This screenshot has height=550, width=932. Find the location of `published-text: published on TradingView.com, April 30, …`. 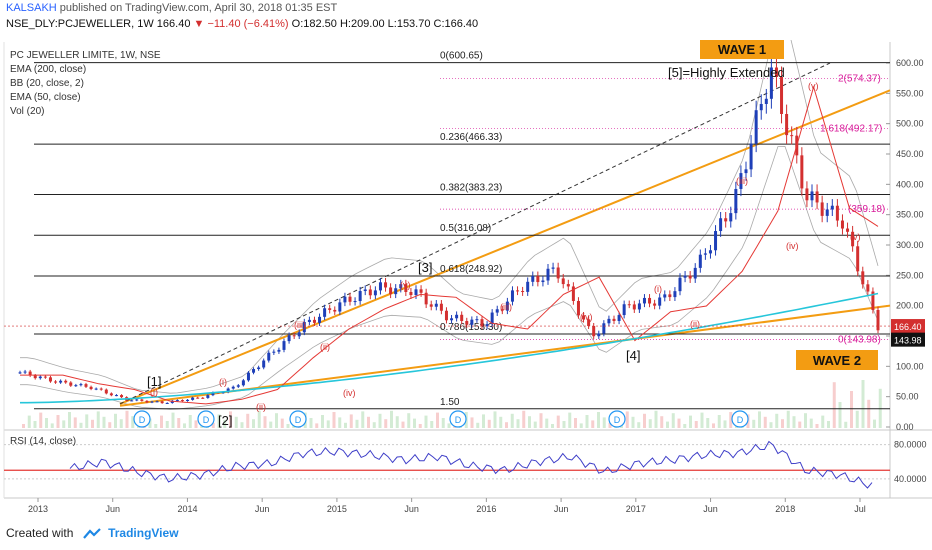

published-text: published on TradingView.com, April 30, … is located at coordinates (197, 8).